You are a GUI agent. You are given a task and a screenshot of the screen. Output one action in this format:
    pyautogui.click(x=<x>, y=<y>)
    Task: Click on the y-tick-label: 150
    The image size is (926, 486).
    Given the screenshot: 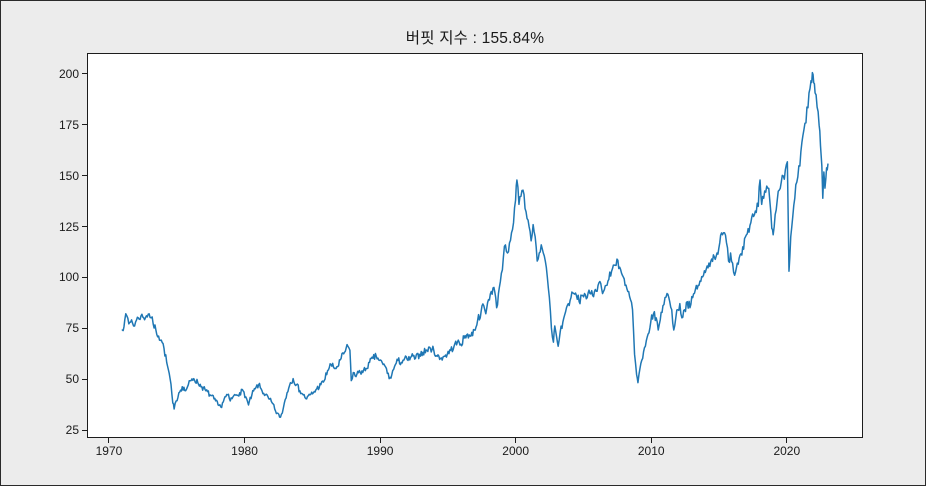 What is the action you would take?
    pyautogui.click(x=68, y=175)
    